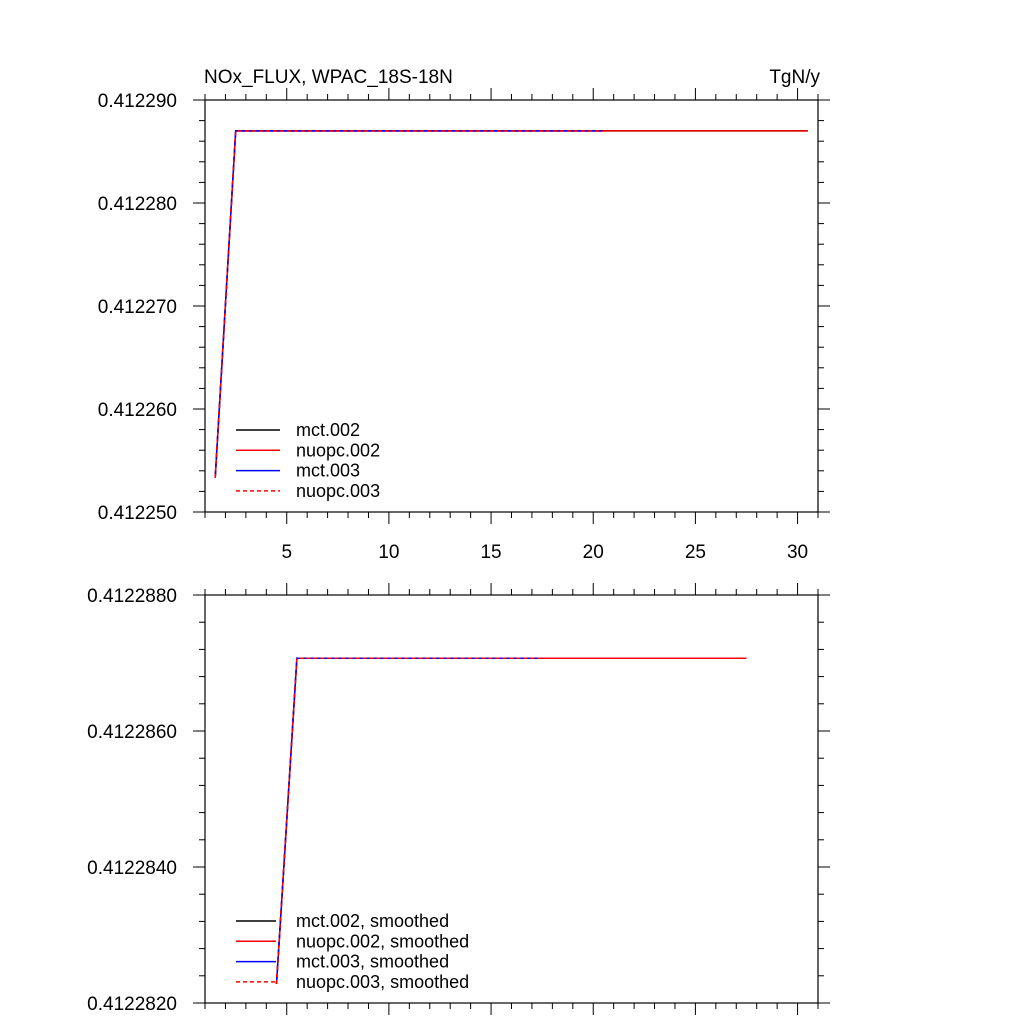  What do you see at coordinates (490, 552) in the screenshot?
I see `x-tick-label: 15` at bounding box center [490, 552].